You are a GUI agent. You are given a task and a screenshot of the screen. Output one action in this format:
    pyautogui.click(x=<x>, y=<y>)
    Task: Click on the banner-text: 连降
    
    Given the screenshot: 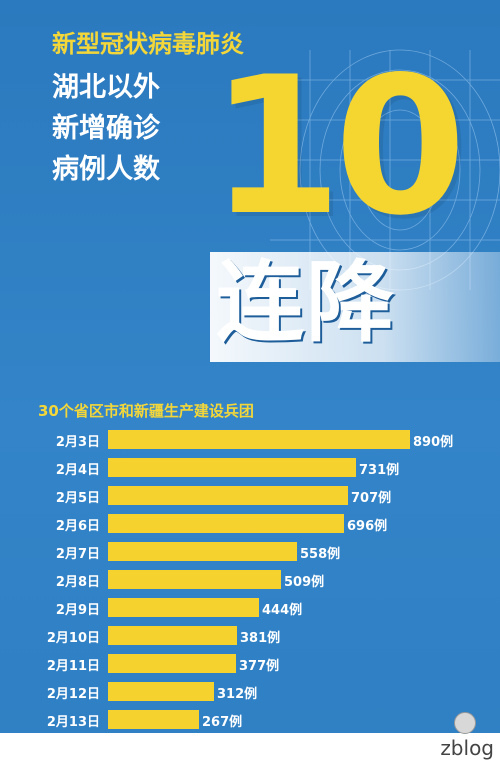 What is the action you would take?
    pyautogui.click(x=306, y=302)
    